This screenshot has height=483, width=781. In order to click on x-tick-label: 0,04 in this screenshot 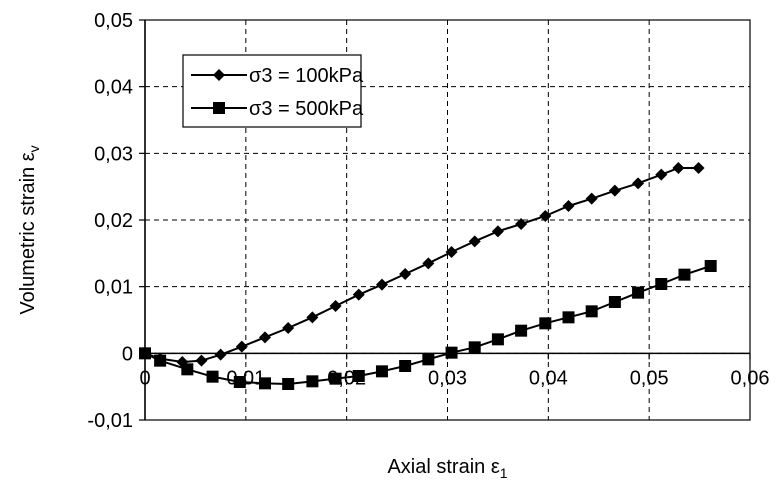, I will do `click(548, 378)`.